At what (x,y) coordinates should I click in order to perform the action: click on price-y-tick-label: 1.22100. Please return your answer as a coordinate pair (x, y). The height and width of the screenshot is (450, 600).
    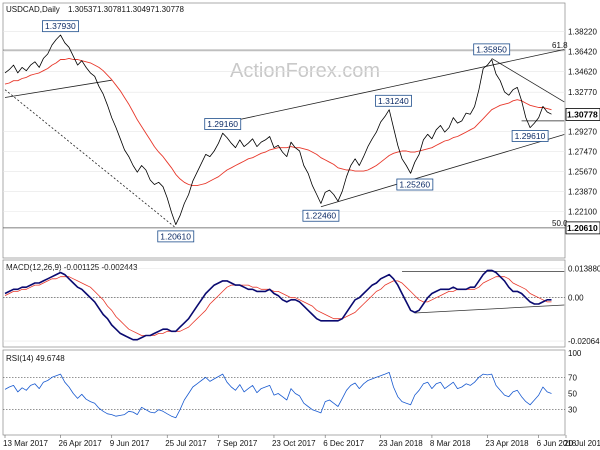
    Looking at the image, I should click on (582, 211).